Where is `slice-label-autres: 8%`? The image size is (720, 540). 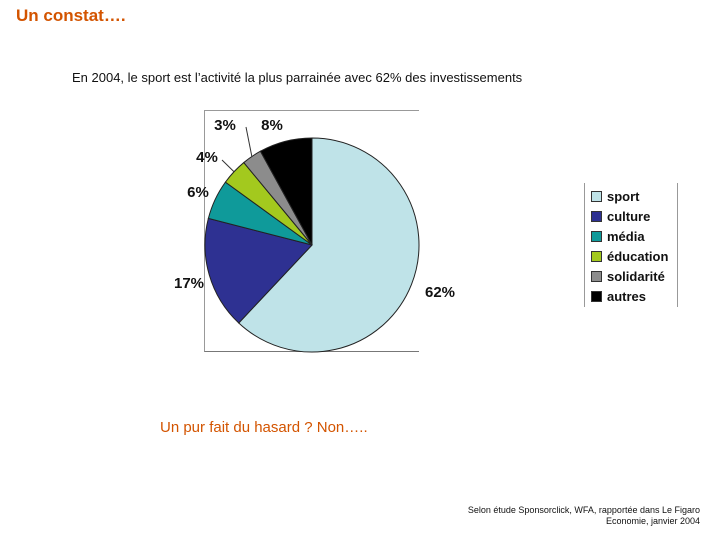 slice-label-autres: 8% is located at coordinates (272, 125).